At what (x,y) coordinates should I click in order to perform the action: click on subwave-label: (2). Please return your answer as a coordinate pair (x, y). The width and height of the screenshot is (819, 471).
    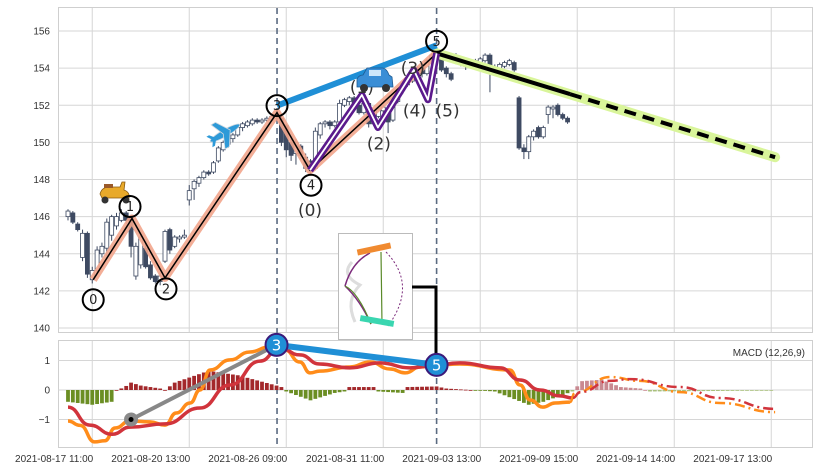
    Looking at the image, I should click on (379, 145).